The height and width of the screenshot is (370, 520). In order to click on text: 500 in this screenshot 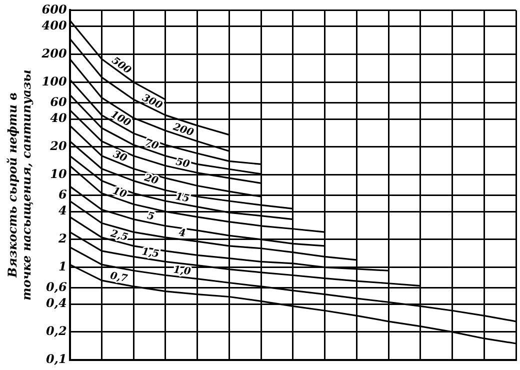, I will do `click(121, 65)`.